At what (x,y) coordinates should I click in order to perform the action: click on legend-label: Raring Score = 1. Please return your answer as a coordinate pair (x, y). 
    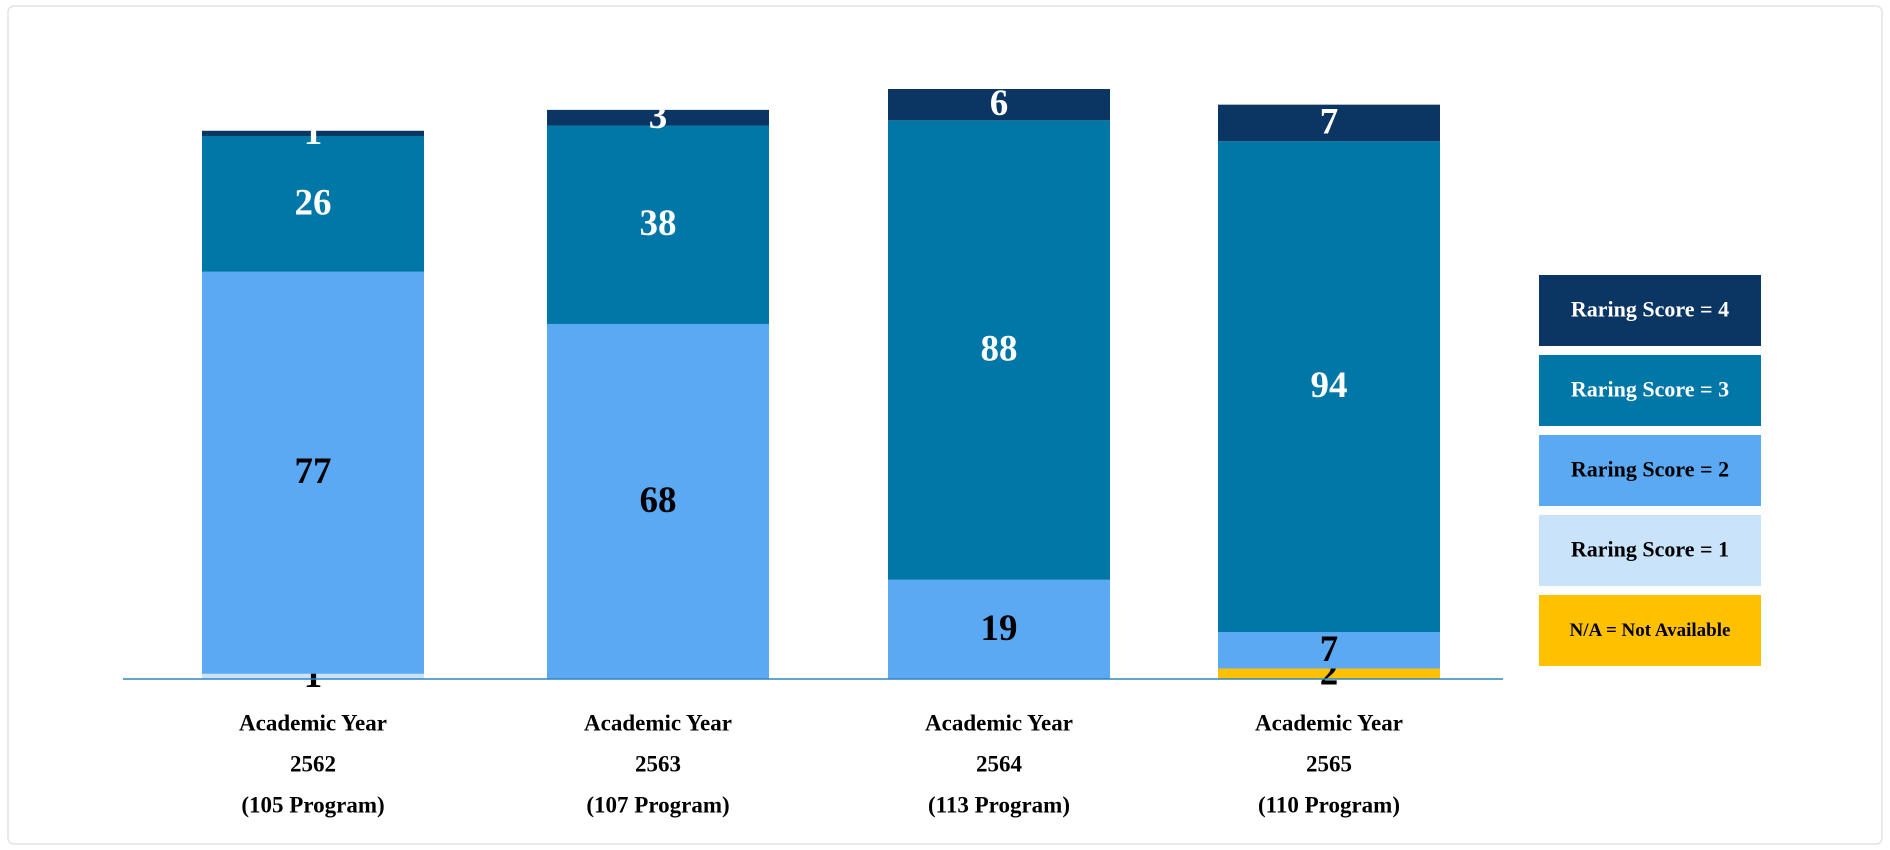
    Looking at the image, I should click on (1650, 549).